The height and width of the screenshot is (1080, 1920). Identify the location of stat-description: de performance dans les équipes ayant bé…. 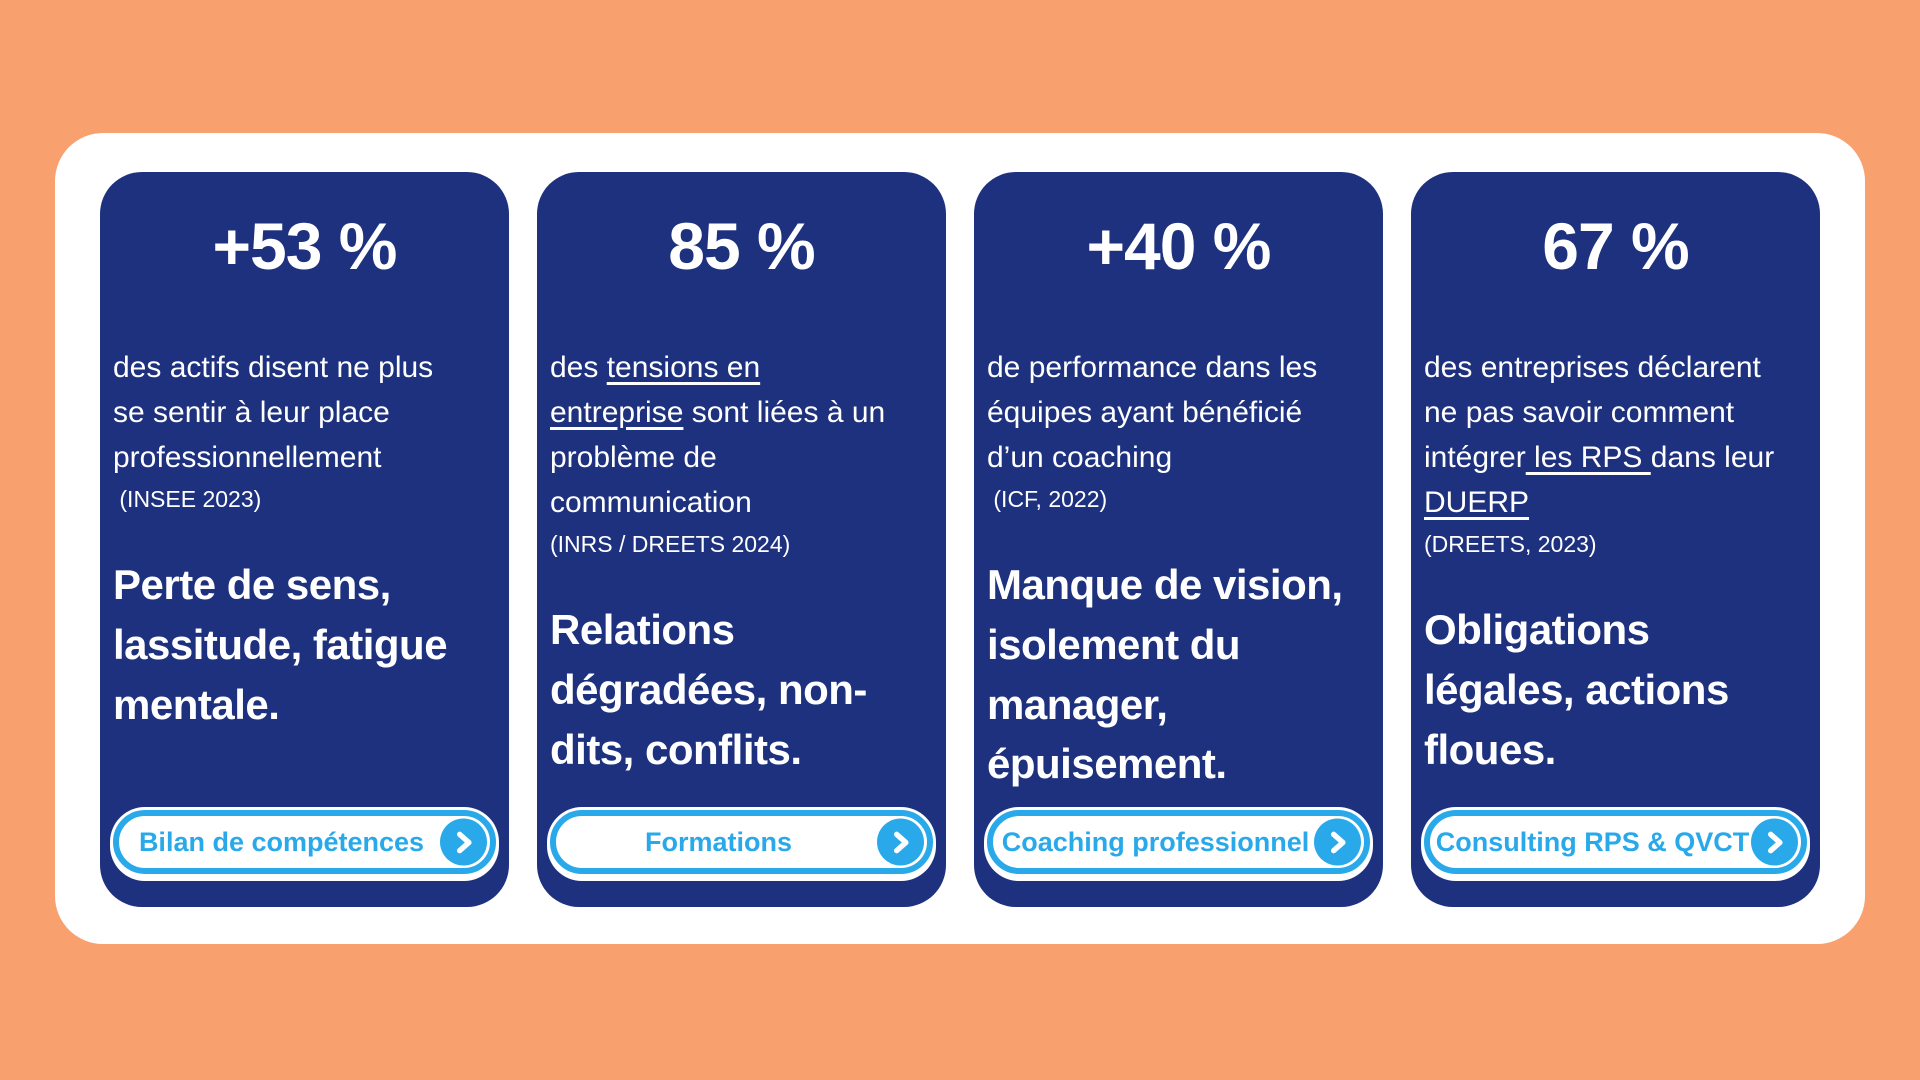
(1152, 413).